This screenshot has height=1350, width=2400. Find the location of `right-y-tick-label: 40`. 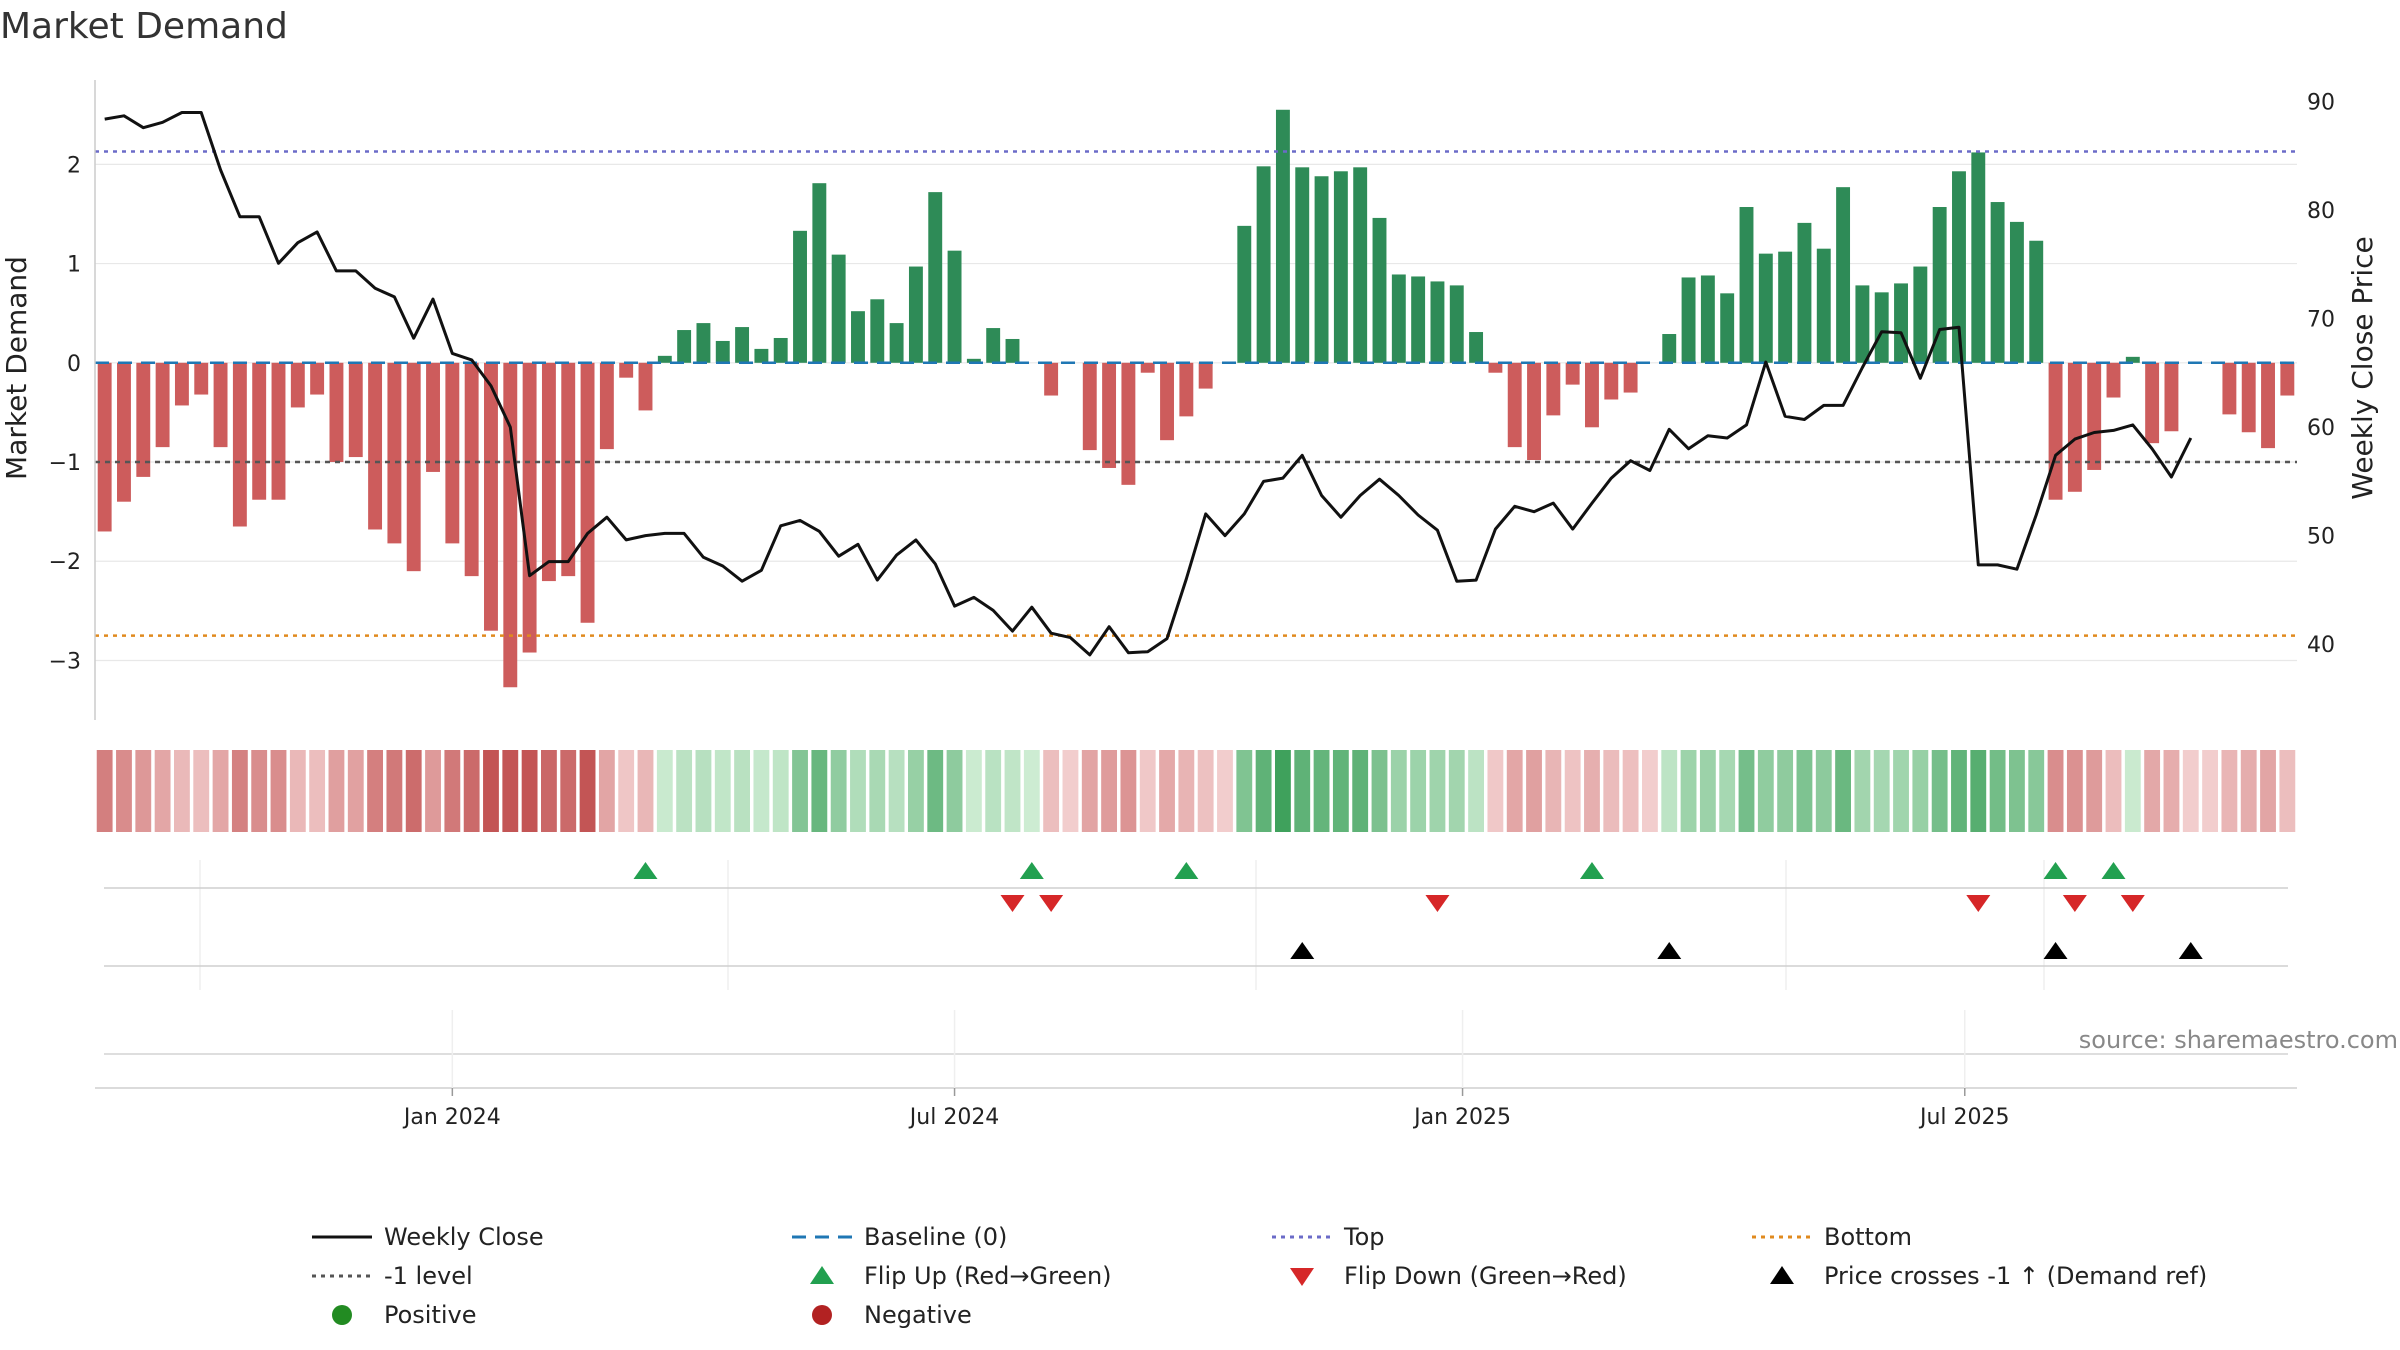

right-y-tick-label: 40 is located at coordinates (2321, 645).